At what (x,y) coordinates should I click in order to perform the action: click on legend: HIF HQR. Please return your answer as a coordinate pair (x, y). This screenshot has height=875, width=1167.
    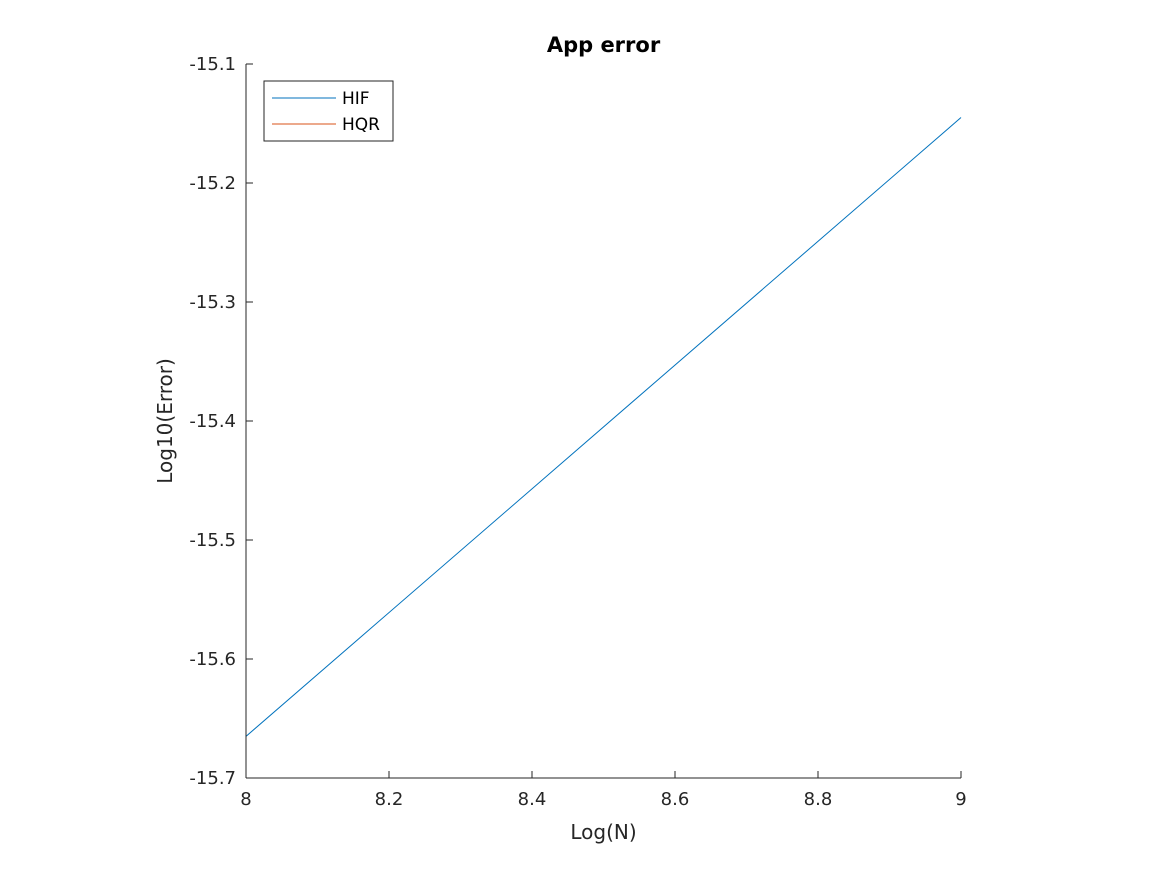
    Looking at the image, I should click on (328, 111).